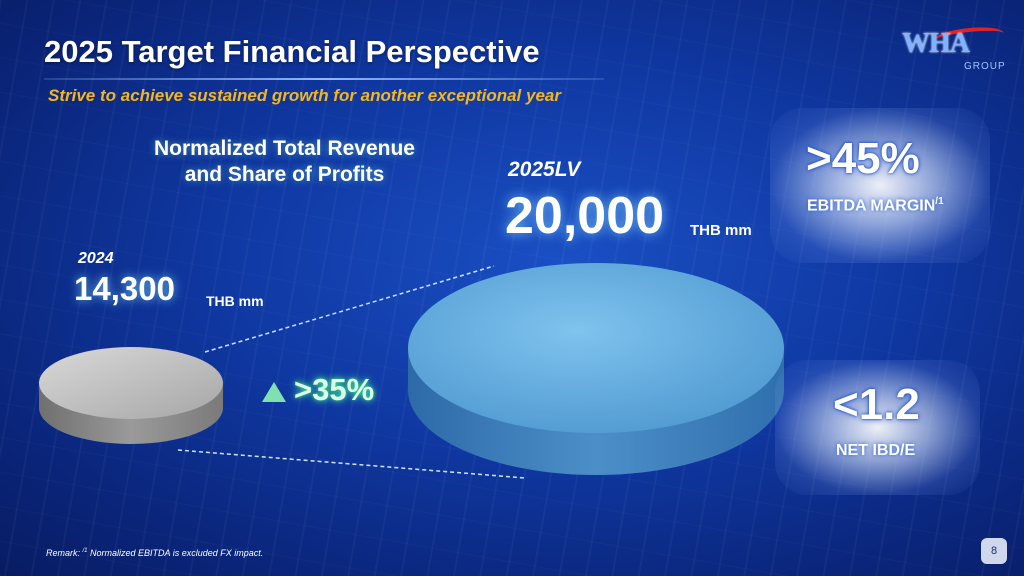 This screenshot has width=1024, height=576. Describe the element at coordinates (880, 185) in the screenshot. I see `ebitda-glow-panel` at that location.